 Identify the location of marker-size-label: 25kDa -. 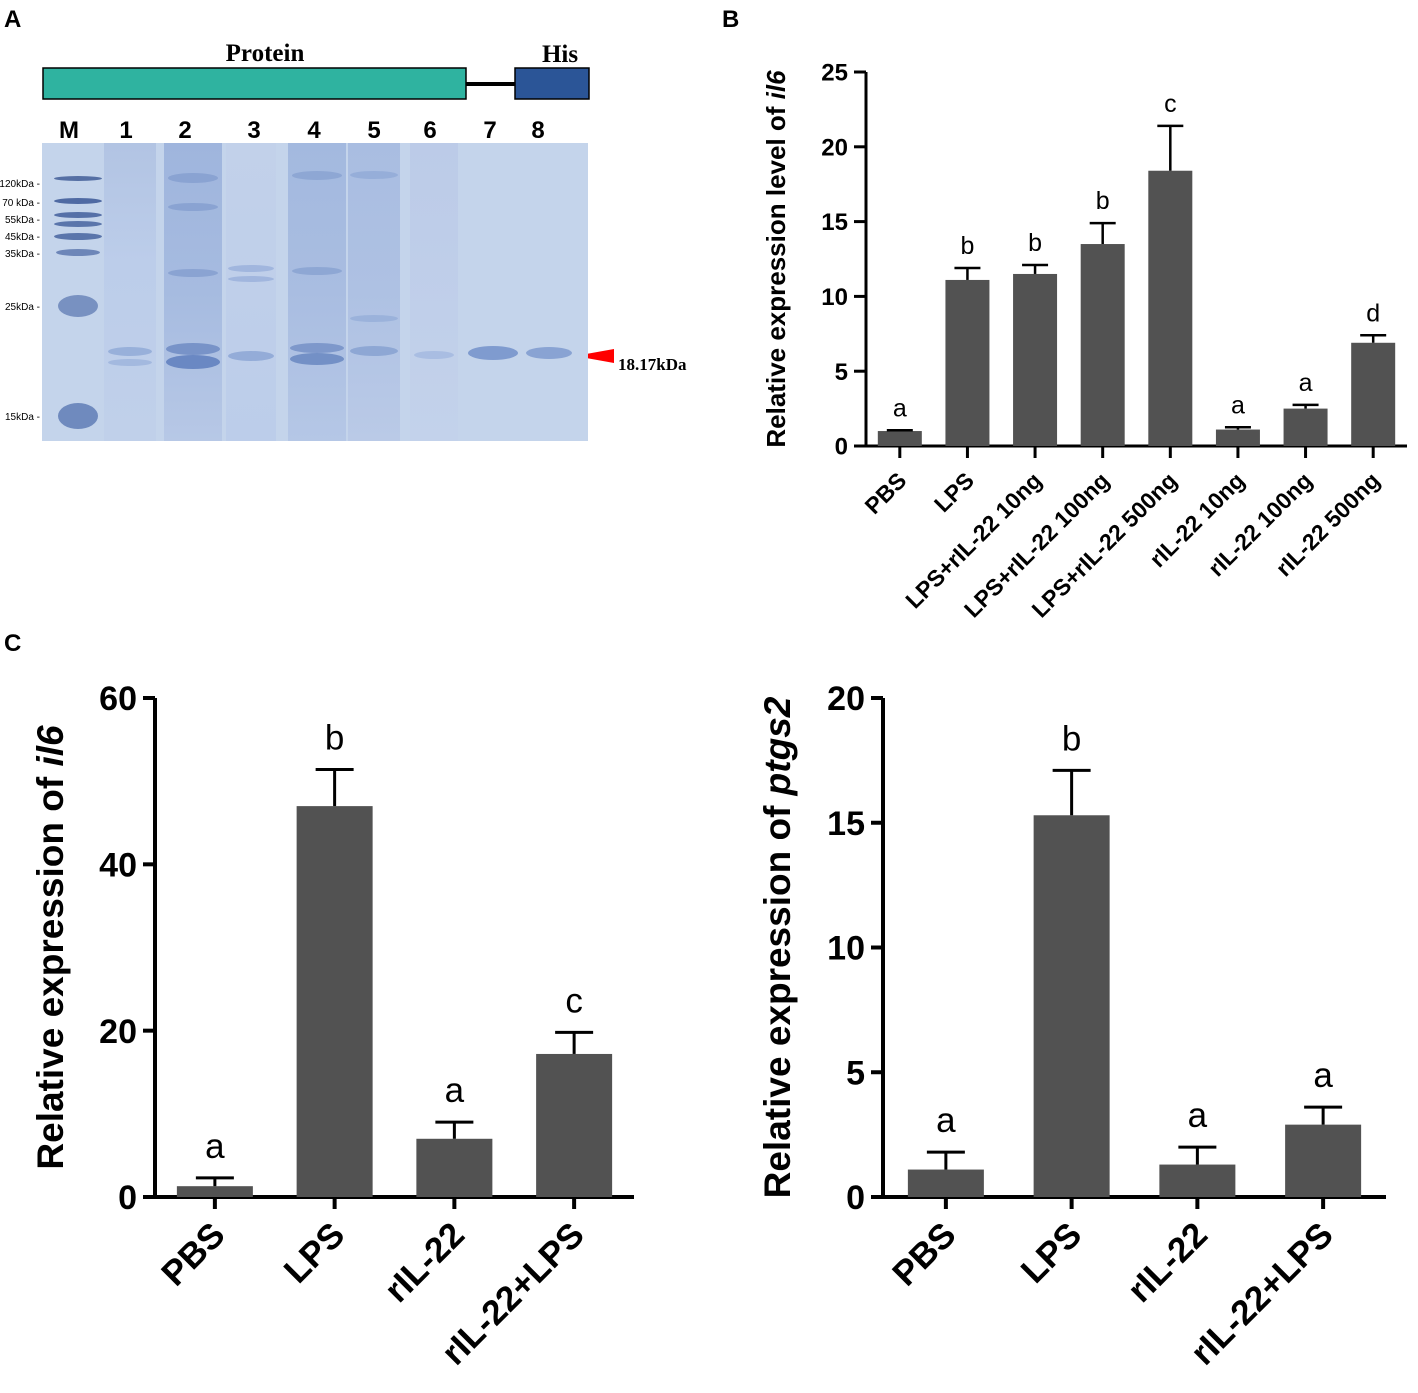
(22, 307).